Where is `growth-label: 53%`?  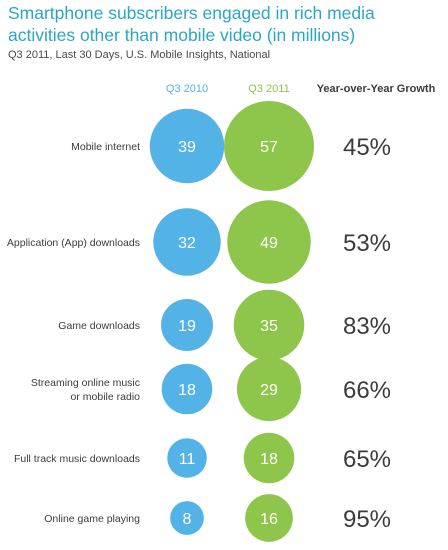
growth-label: 53% is located at coordinates (367, 243).